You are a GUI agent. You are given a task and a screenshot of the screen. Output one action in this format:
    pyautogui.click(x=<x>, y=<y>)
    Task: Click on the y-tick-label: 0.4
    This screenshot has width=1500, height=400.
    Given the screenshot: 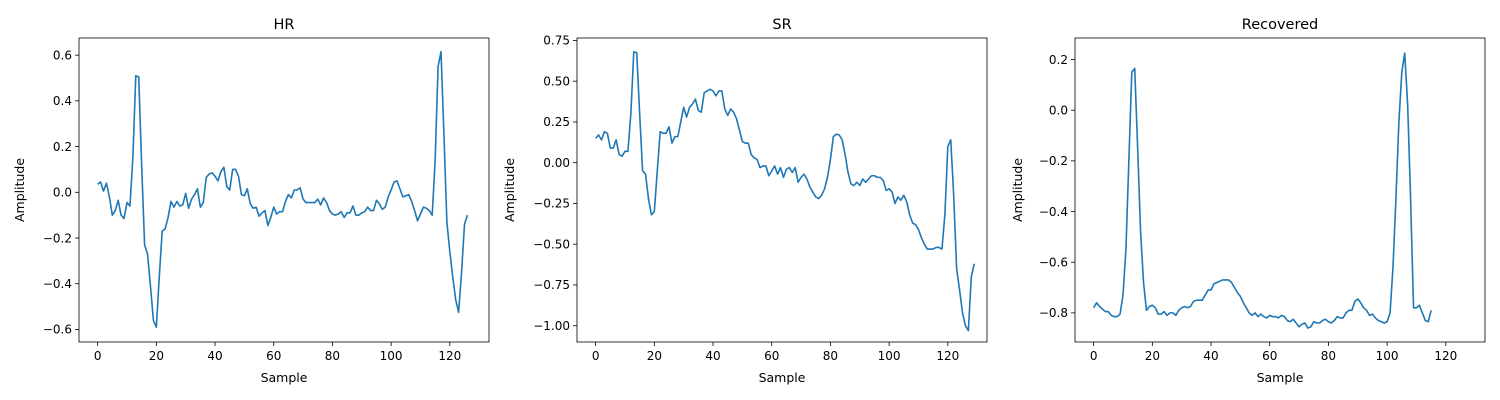 What is the action you would take?
    pyautogui.click(x=62, y=101)
    